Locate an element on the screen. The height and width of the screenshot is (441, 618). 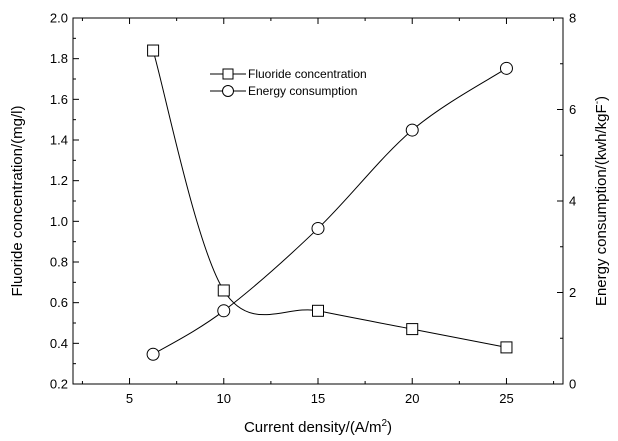
legend-circle-marker-icon is located at coordinates (228, 91).